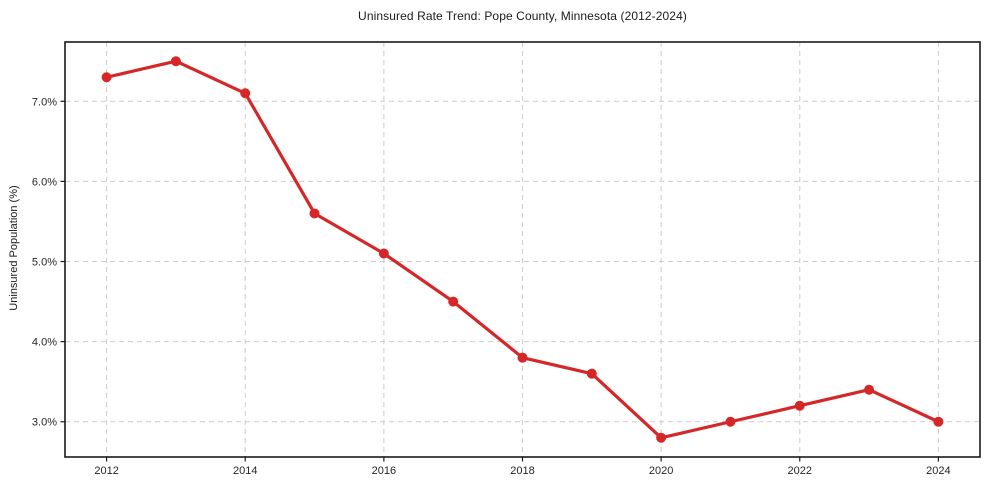 The height and width of the screenshot is (490, 989). I want to click on y-tick-label: 3.0%, so click(44, 423).